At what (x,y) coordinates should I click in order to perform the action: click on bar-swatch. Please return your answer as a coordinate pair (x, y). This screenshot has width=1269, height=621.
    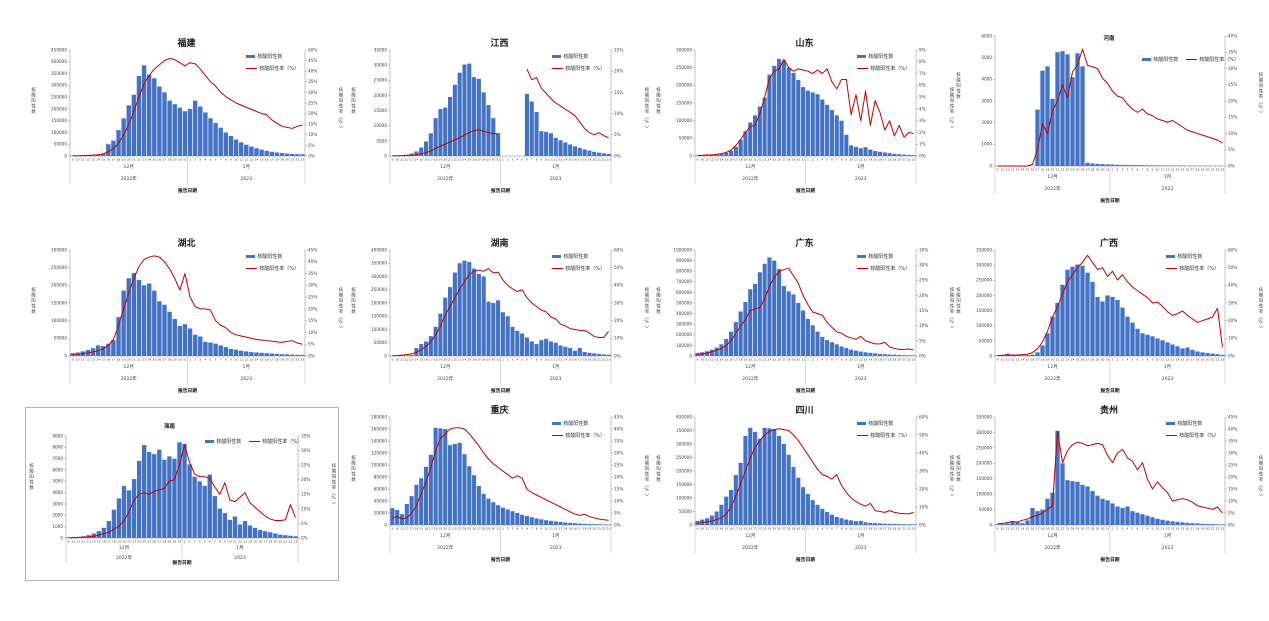
    Looking at the image, I should click on (862, 423).